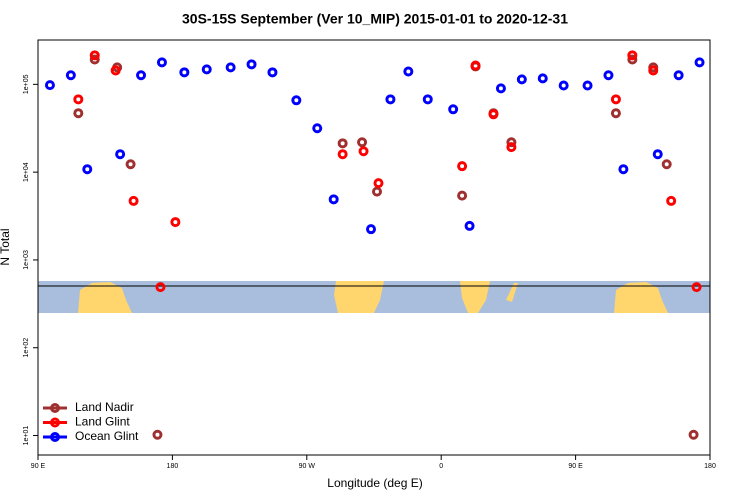 Image resolution: width=750 pixels, height=500 pixels. Describe the element at coordinates (26, 348) in the screenshot. I see `y-tick-label: 1e+02` at that location.